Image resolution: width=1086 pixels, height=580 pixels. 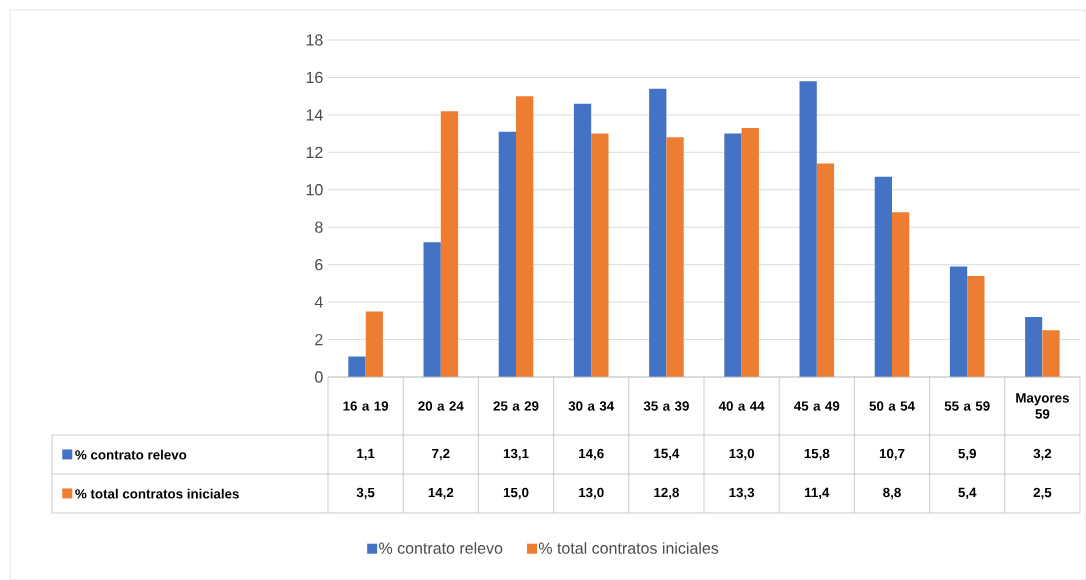 What do you see at coordinates (1042, 454) in the screenshot?
I see `data-label: 3,2` at bounding box center [1042, 454].